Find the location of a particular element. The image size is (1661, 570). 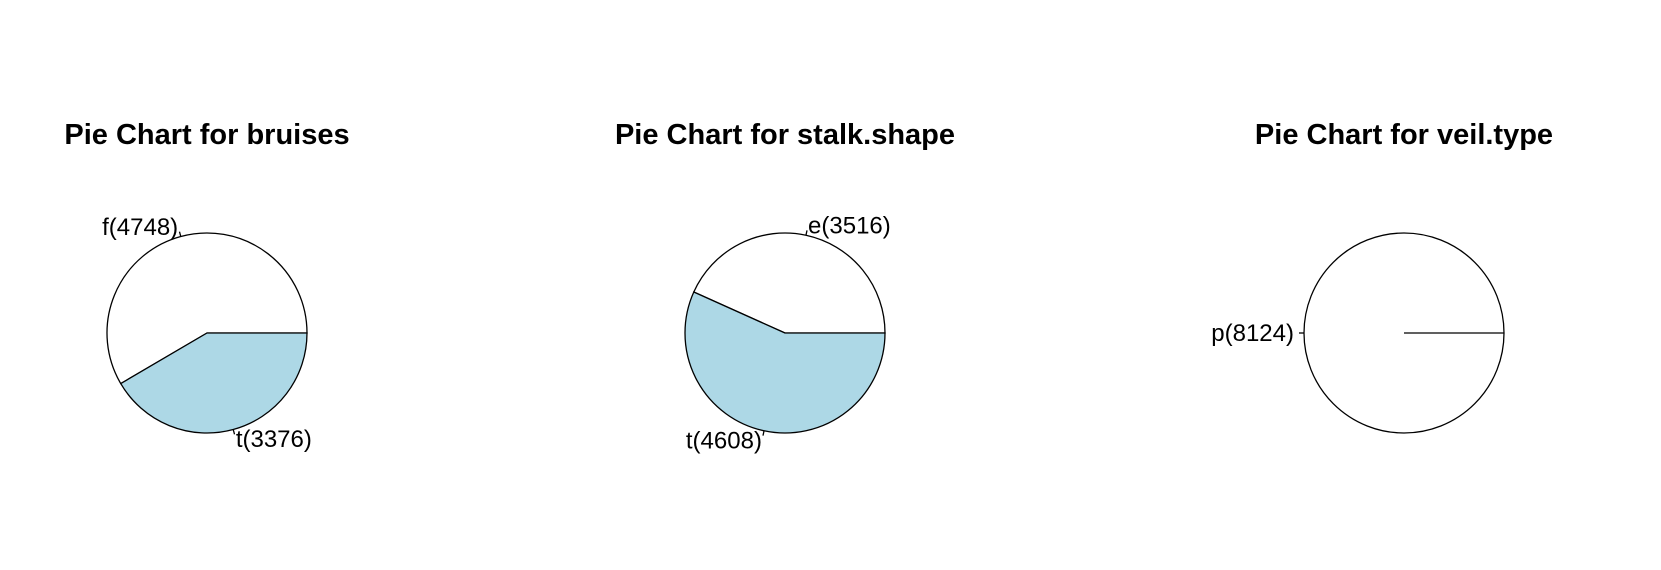

slice-label-p: p(8124) is located at coordinates (1252, 333).